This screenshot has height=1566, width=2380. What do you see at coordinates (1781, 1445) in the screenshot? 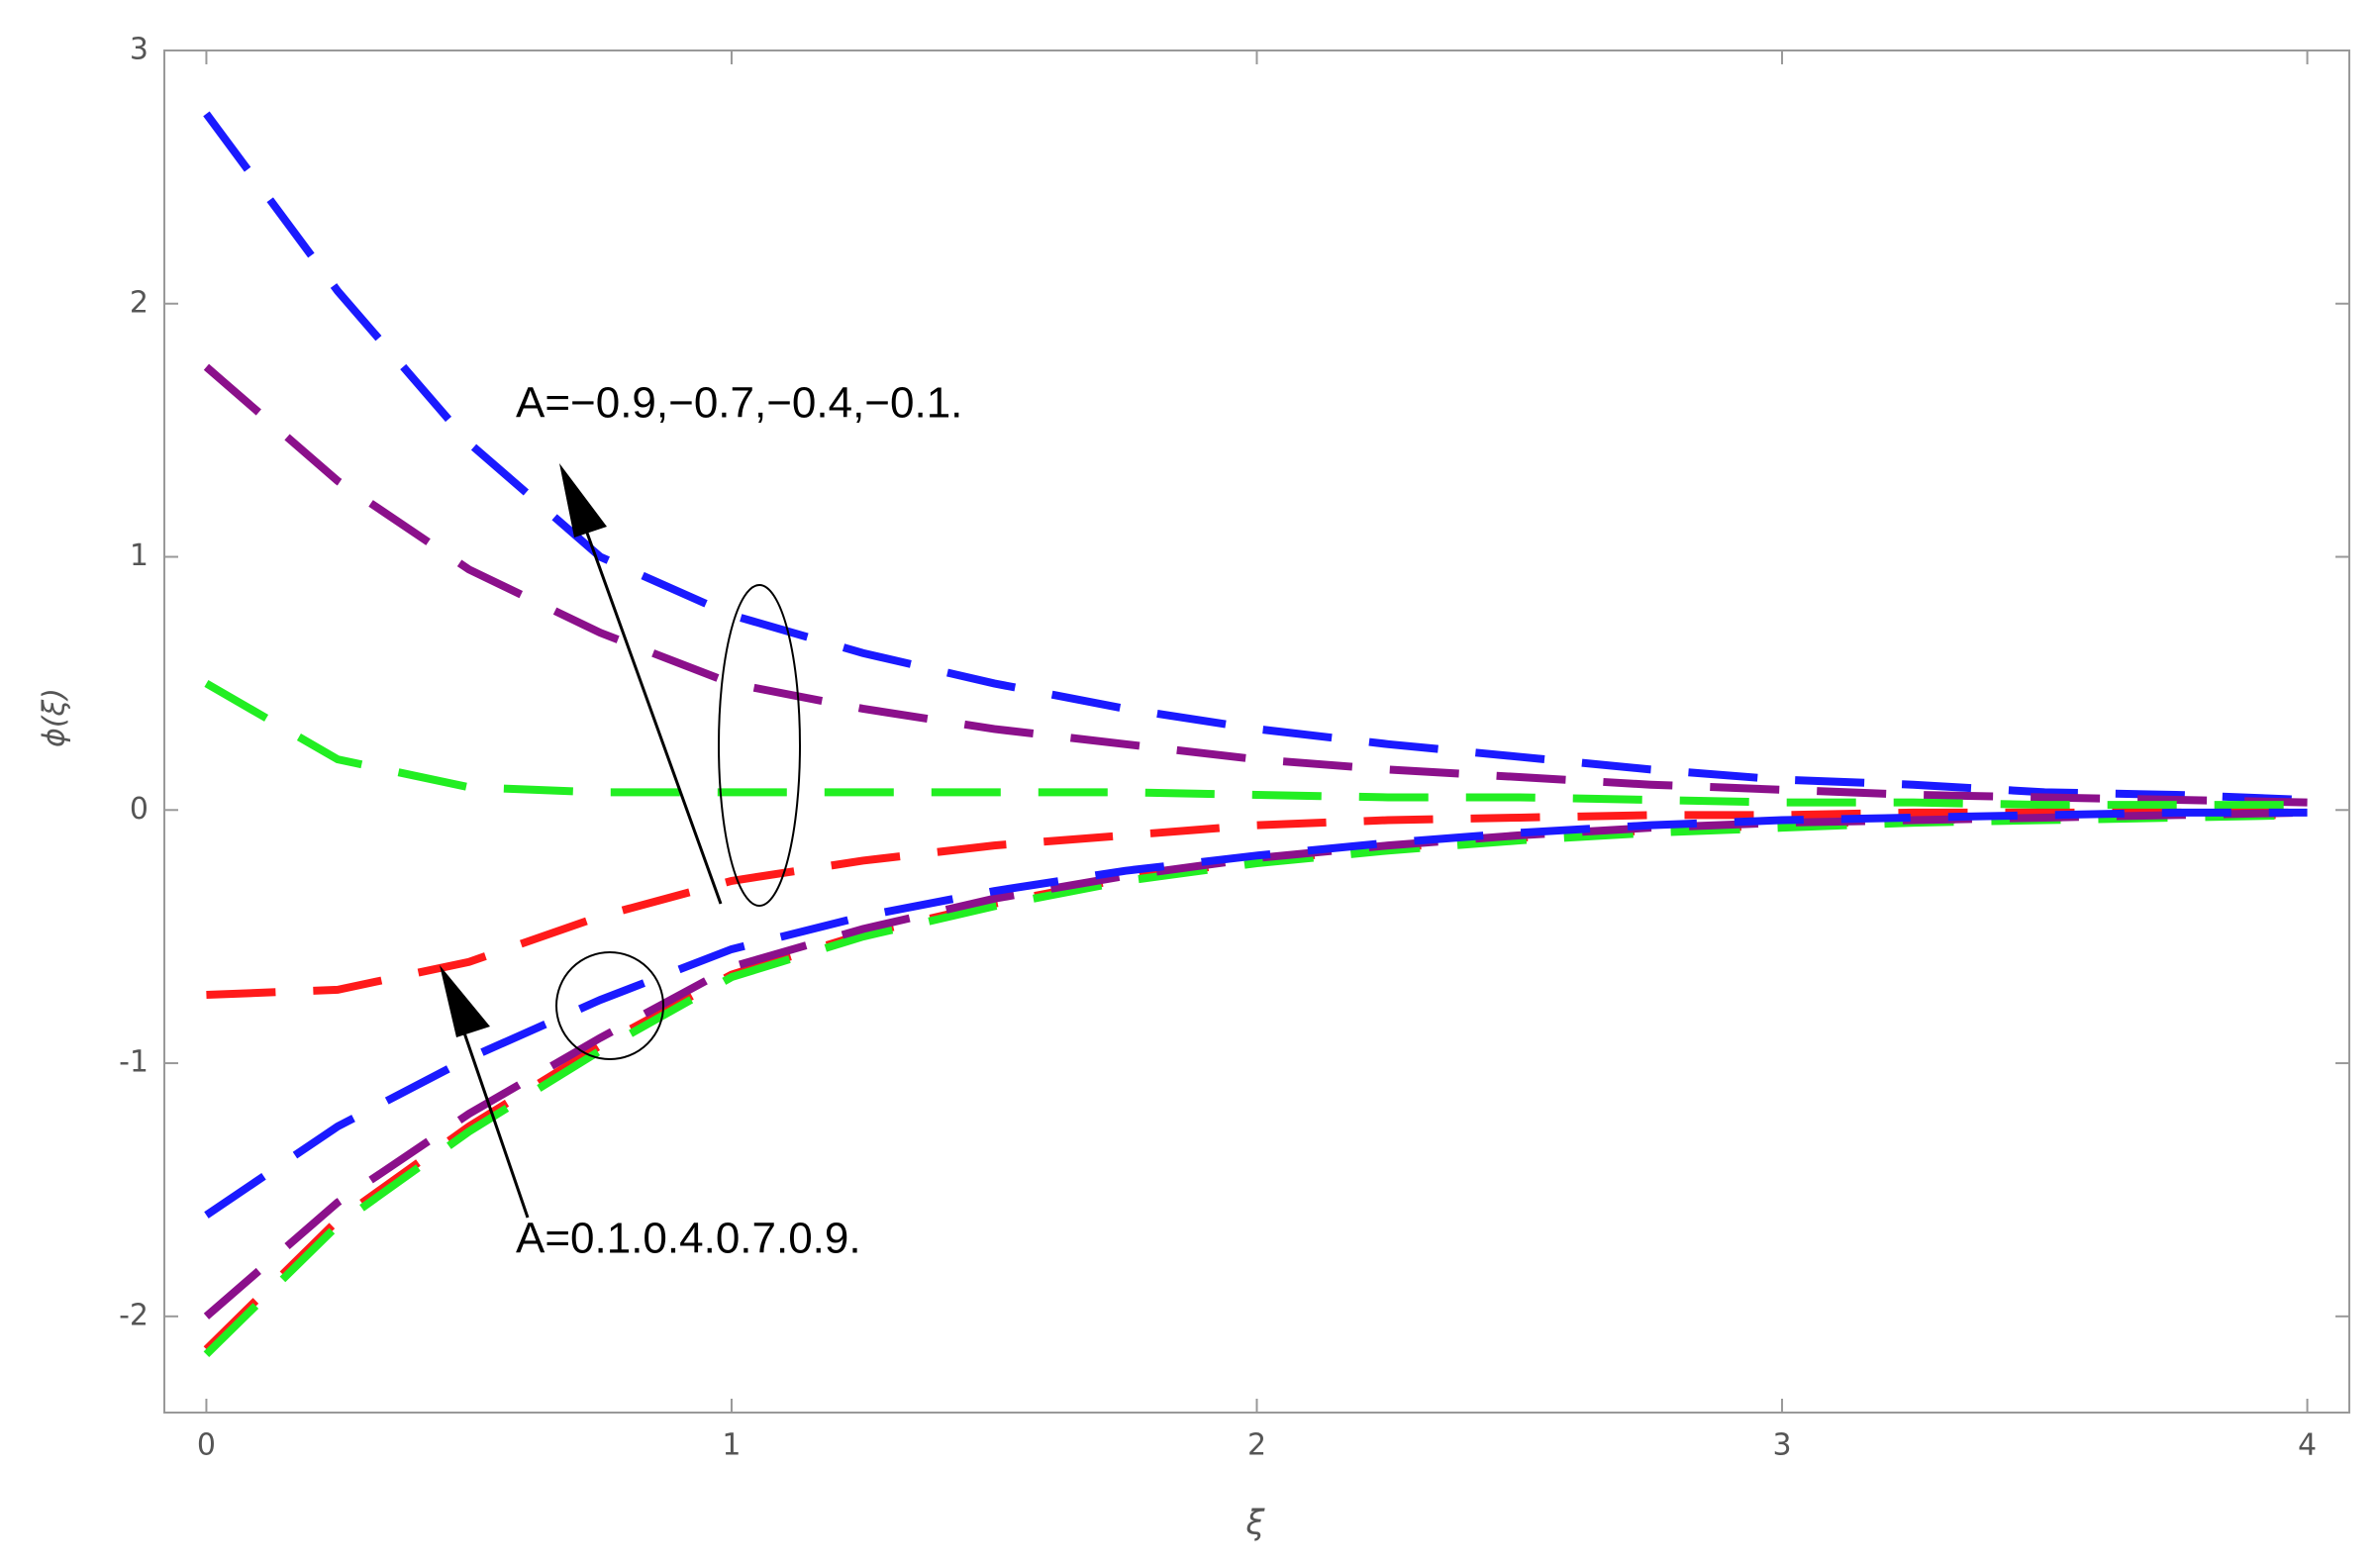
I see `x-tick-label: 3` at bounding box center [1781, 1445].